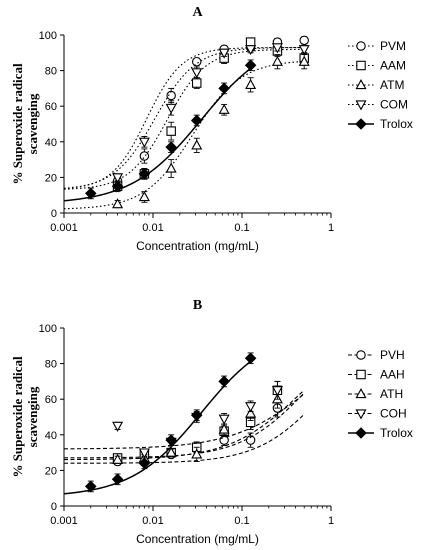  I want to click on legend-marker-atm, so click(361, 84).